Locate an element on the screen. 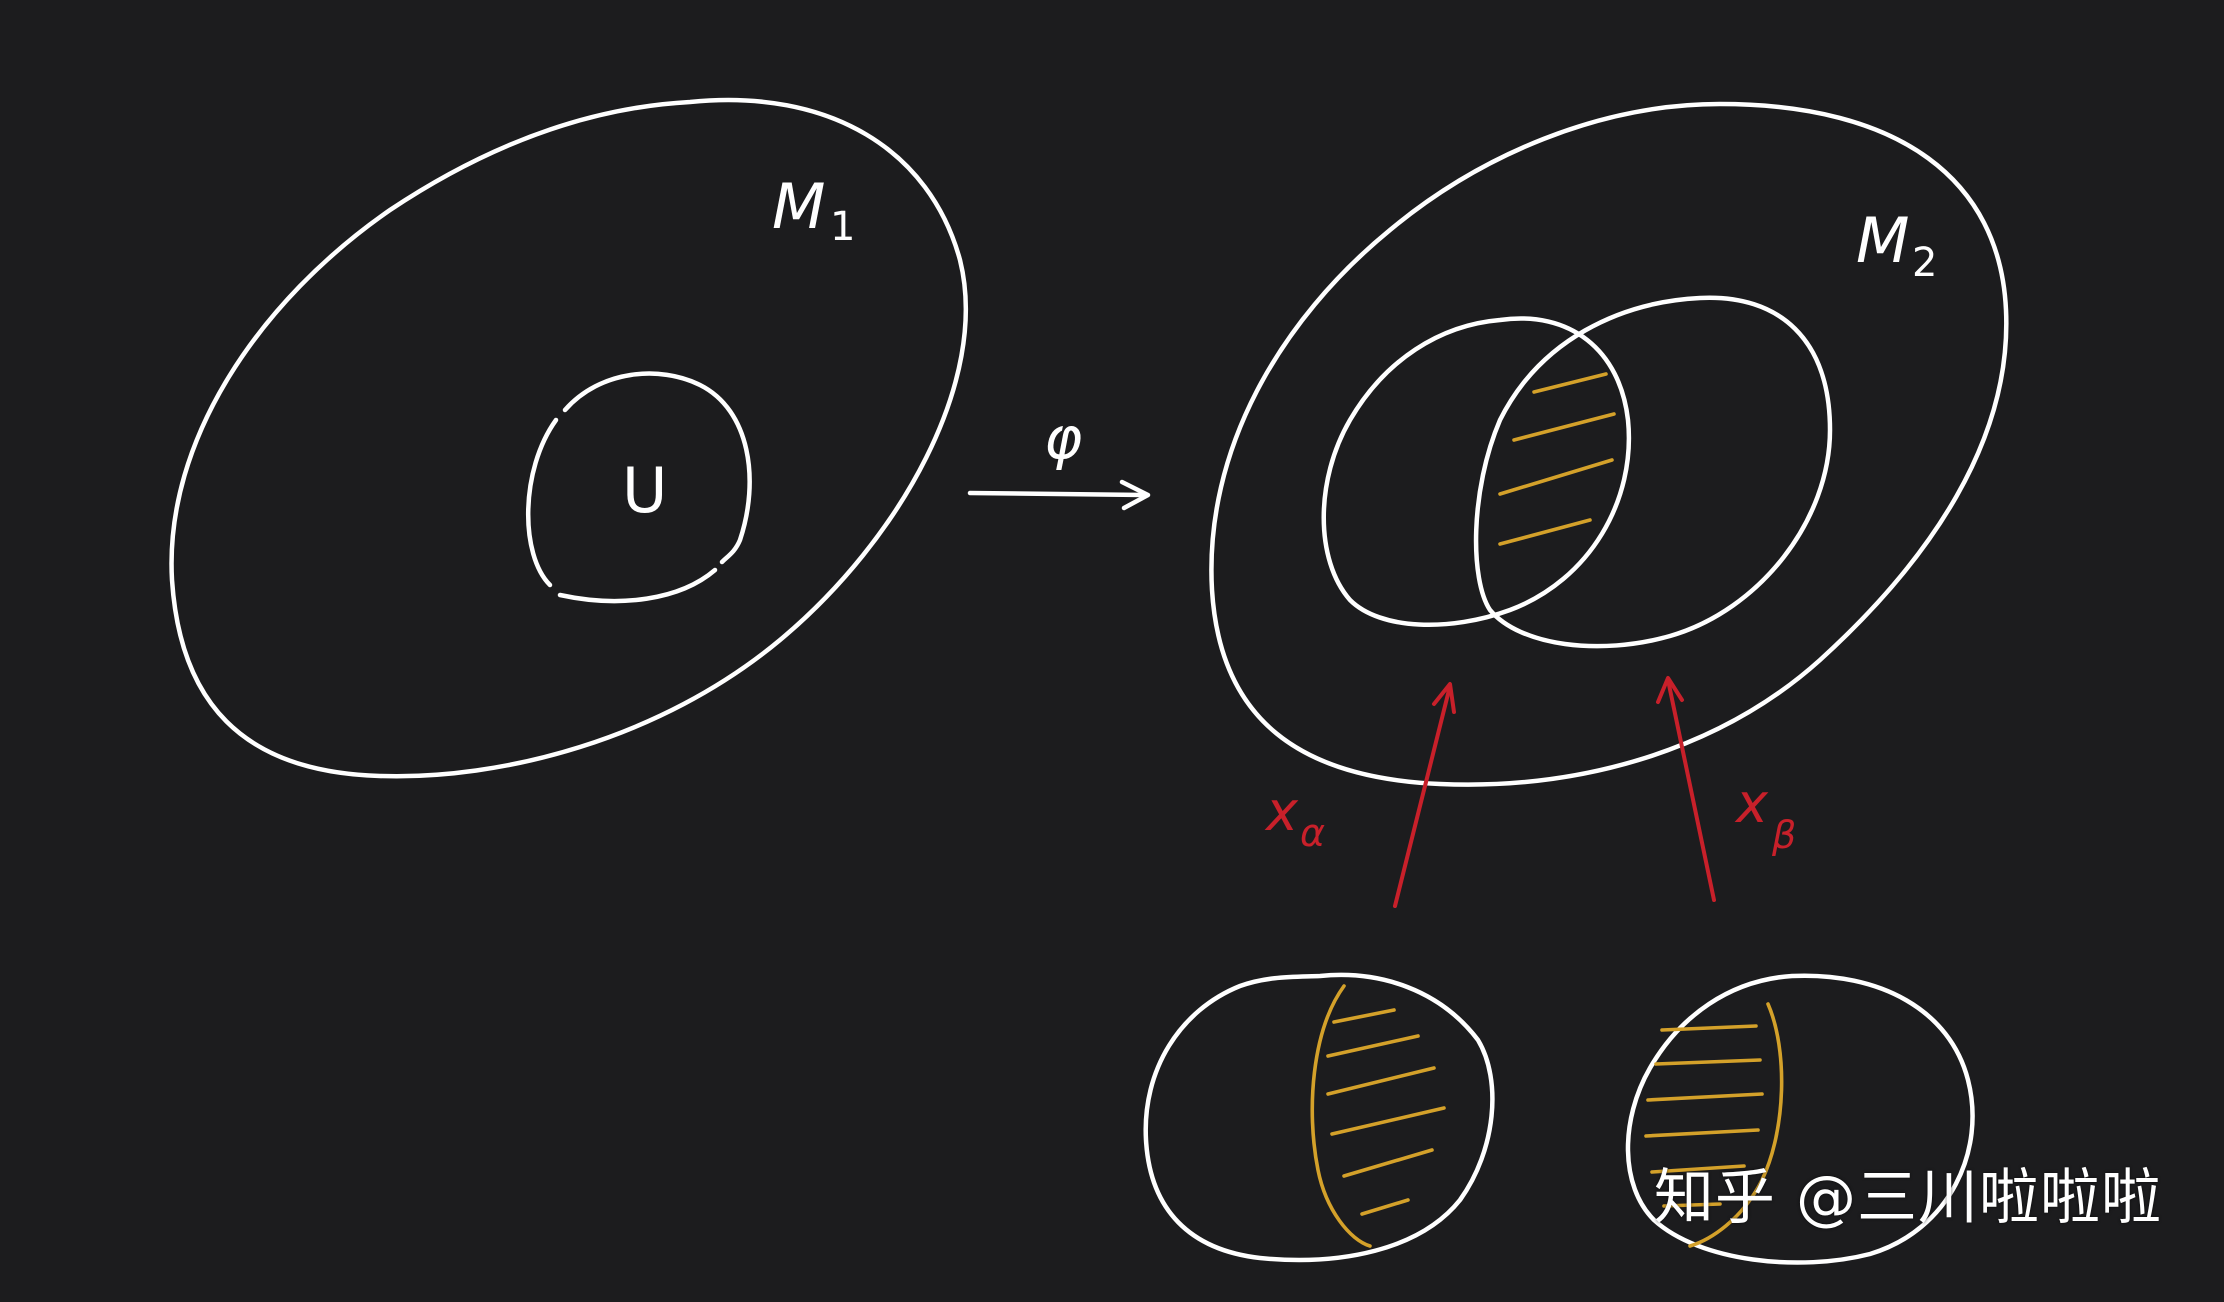 The width and height of the screenshot is (2224, 1302). open-set-u-arc-lower is located at coordinates (637, 585).